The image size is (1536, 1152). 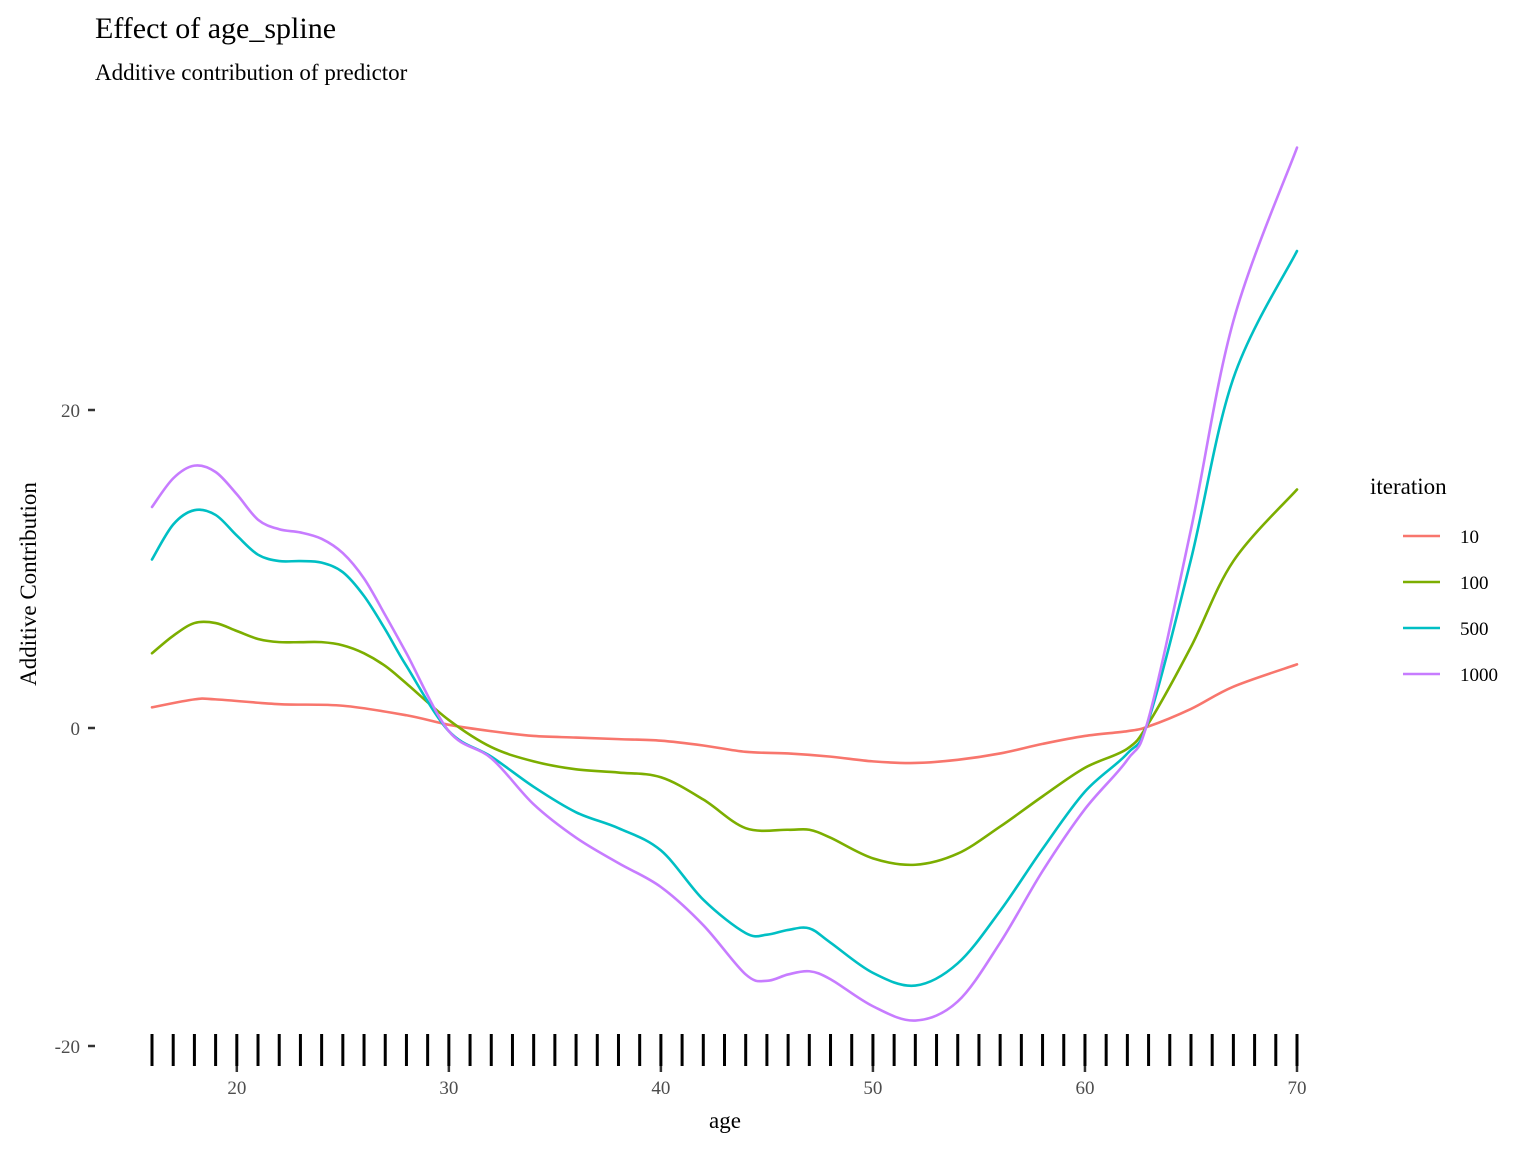 What do you see at coordinates (1469, 537) in the screenshot?
I see `legend-label-10: 10` at bounding box center [1469, 537].